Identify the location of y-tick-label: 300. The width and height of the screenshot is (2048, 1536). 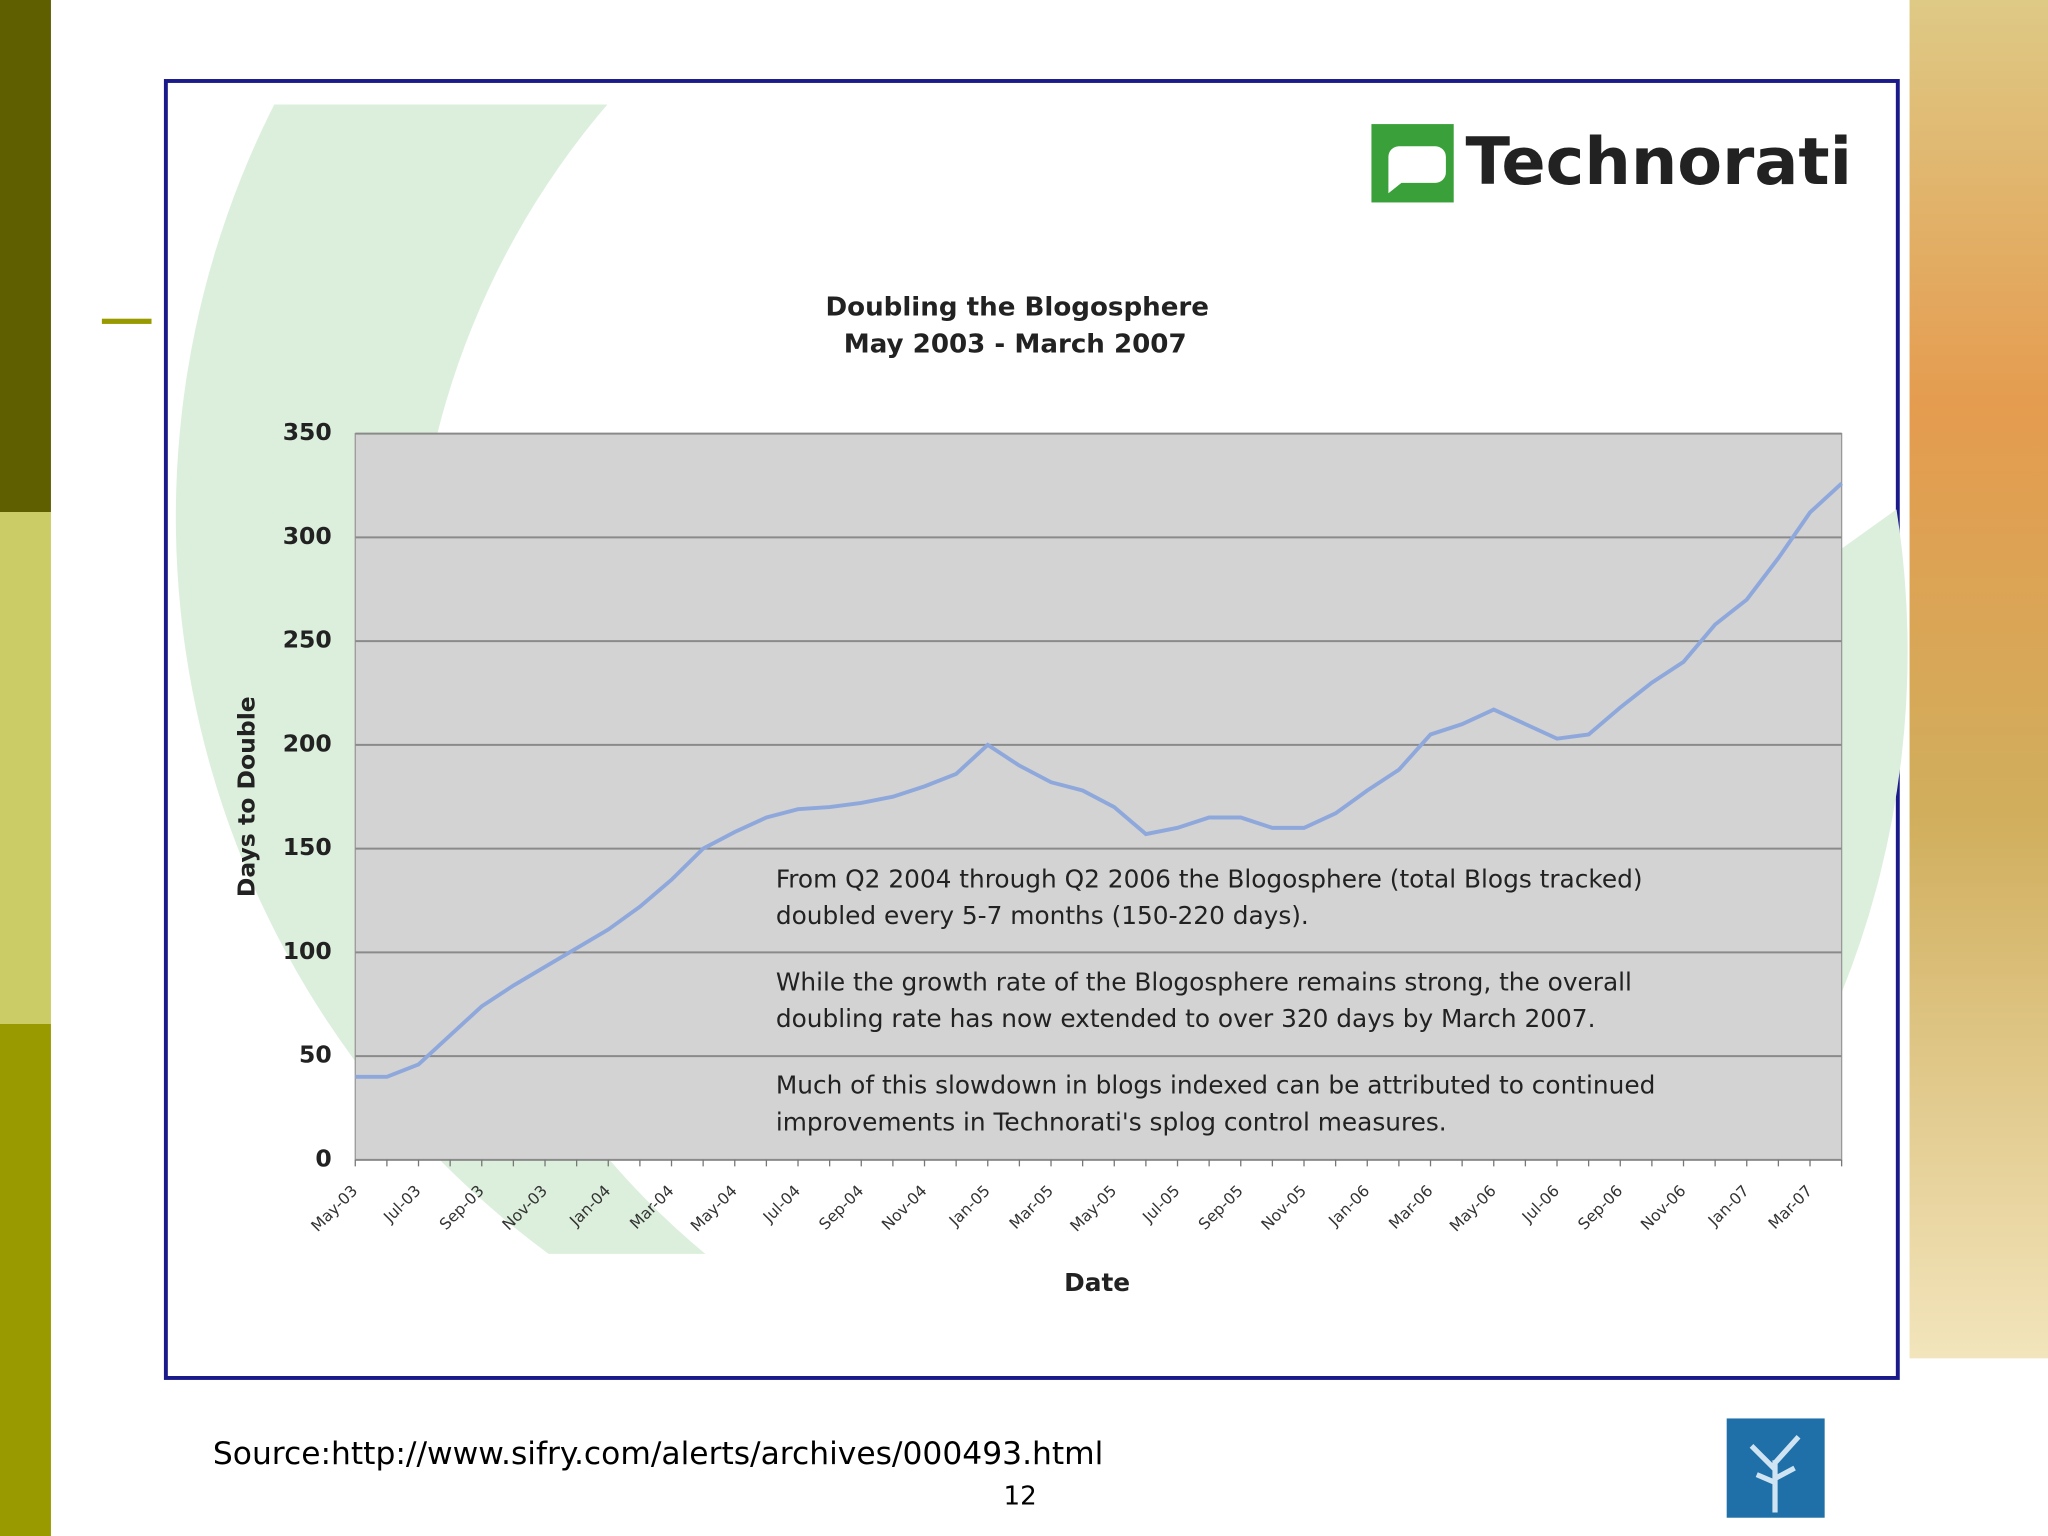
(307, 536).